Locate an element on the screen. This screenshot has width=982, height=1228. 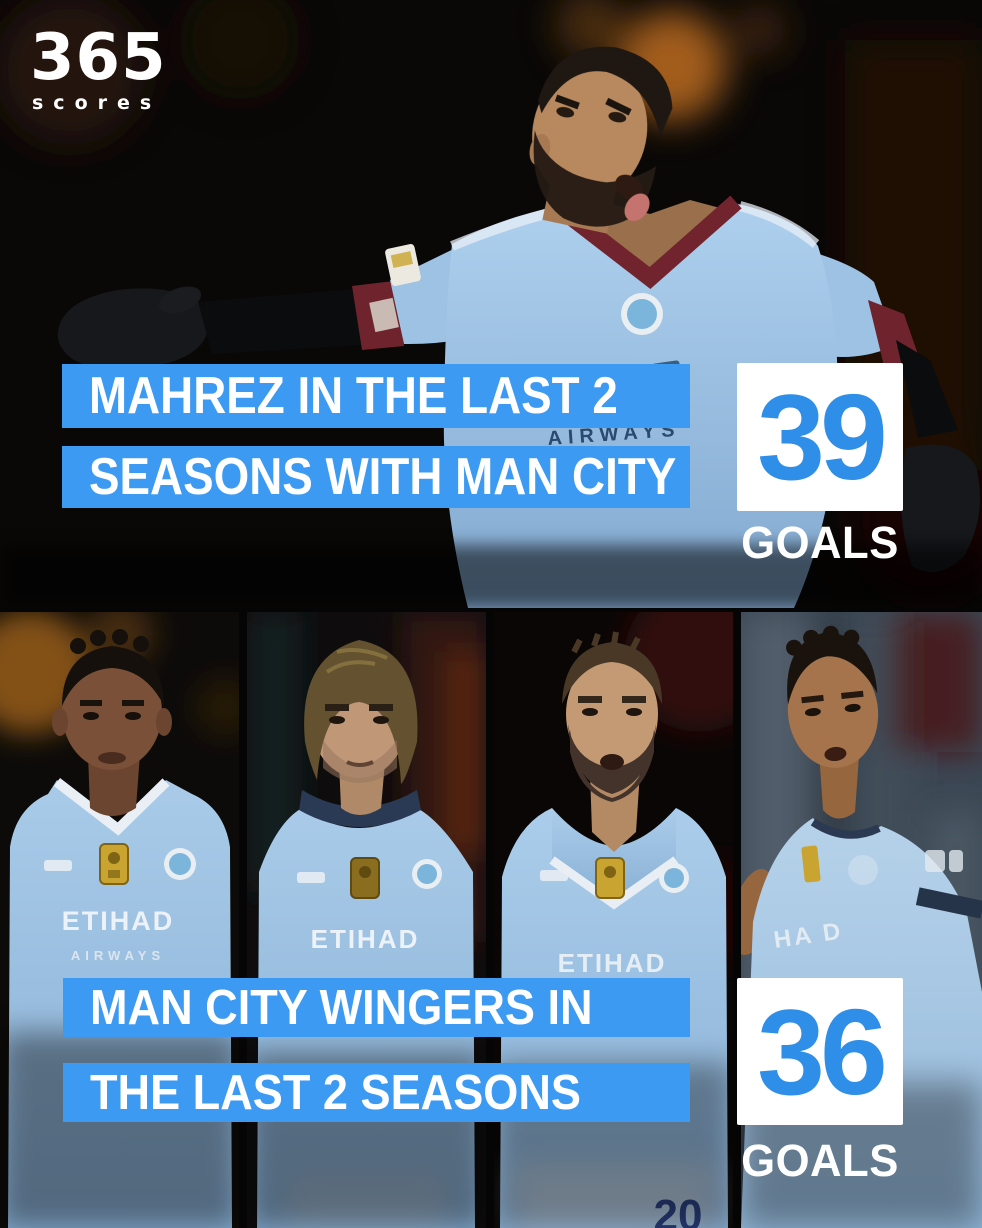
mahrez-shoulder-seam-right is located at coordinates (779, 224).